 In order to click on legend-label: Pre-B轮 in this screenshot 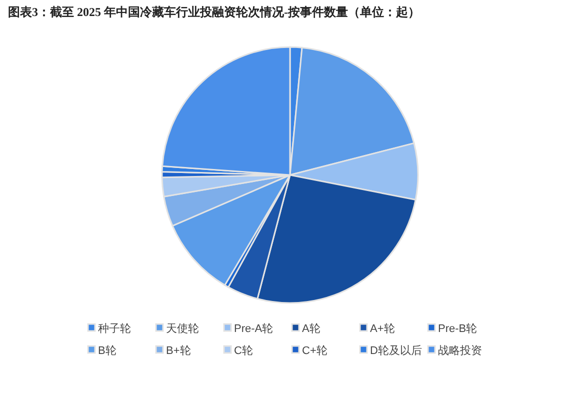, I will do `click(458, 329)`.